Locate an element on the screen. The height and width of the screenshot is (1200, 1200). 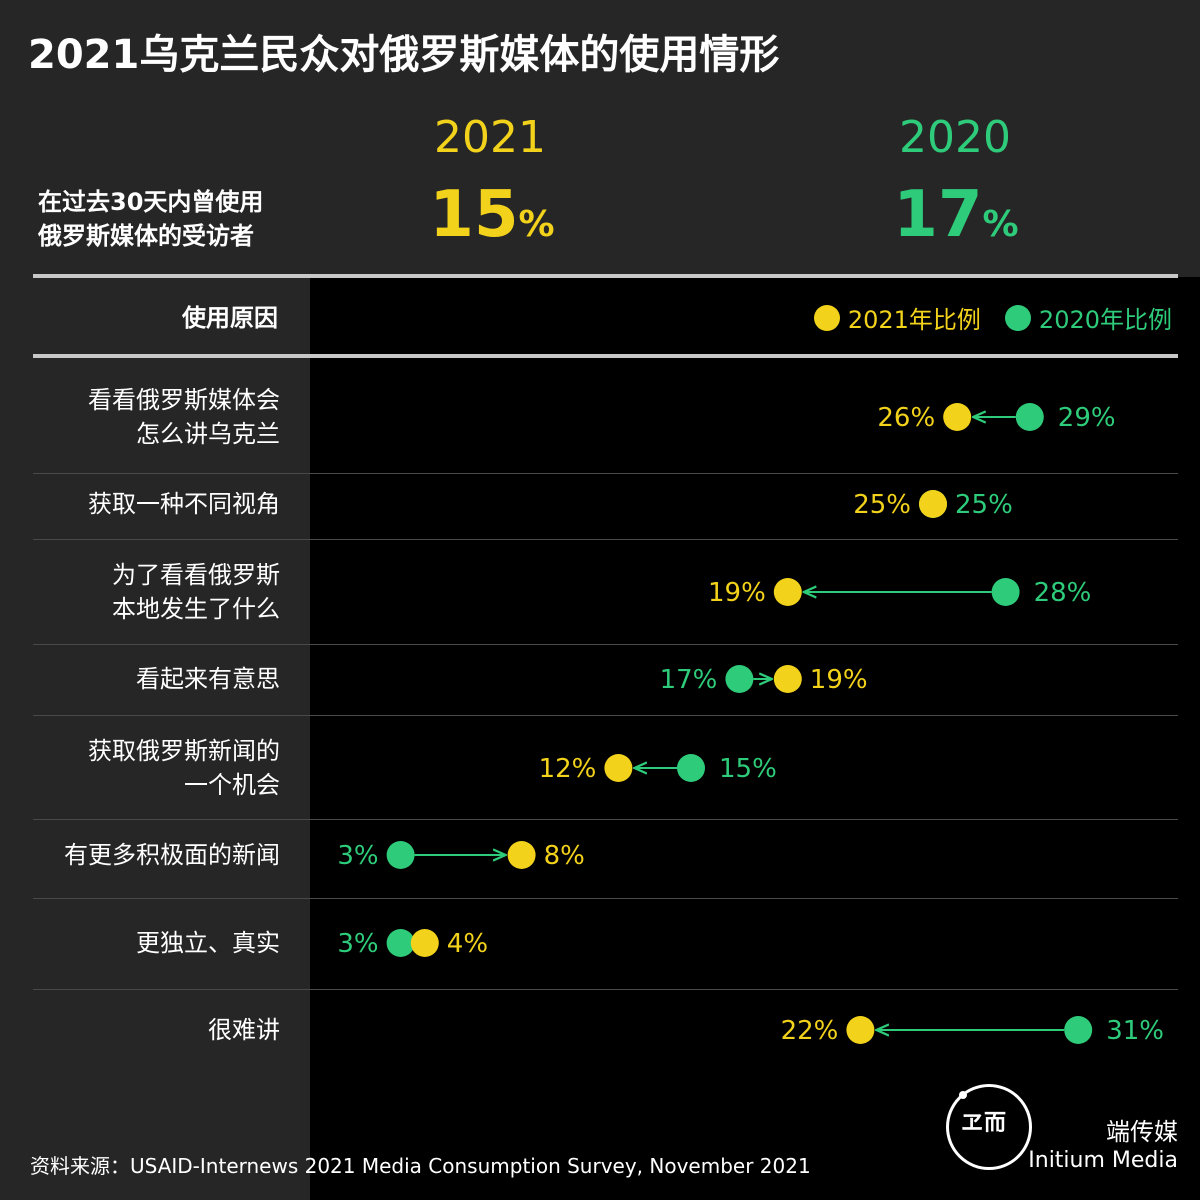
divider-header is located at coordinates (605, 356).